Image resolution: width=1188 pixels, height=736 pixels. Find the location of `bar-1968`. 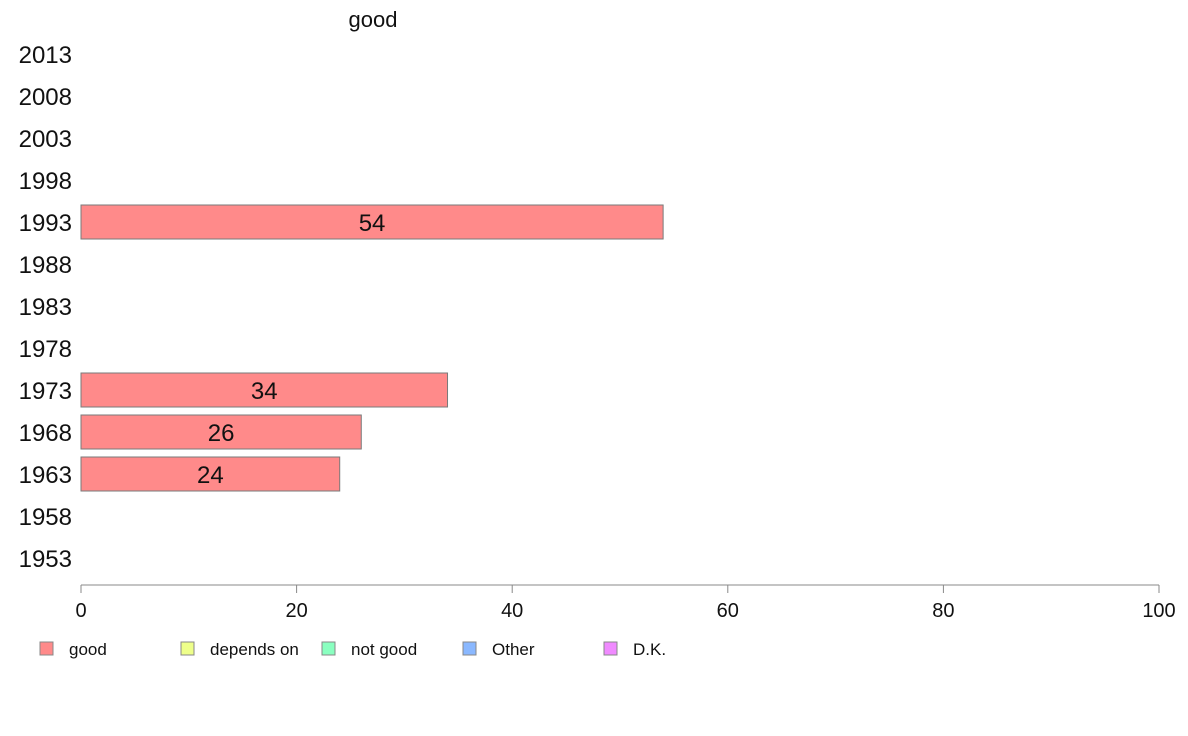

bar-1968 is located at coordinates (221, 432).